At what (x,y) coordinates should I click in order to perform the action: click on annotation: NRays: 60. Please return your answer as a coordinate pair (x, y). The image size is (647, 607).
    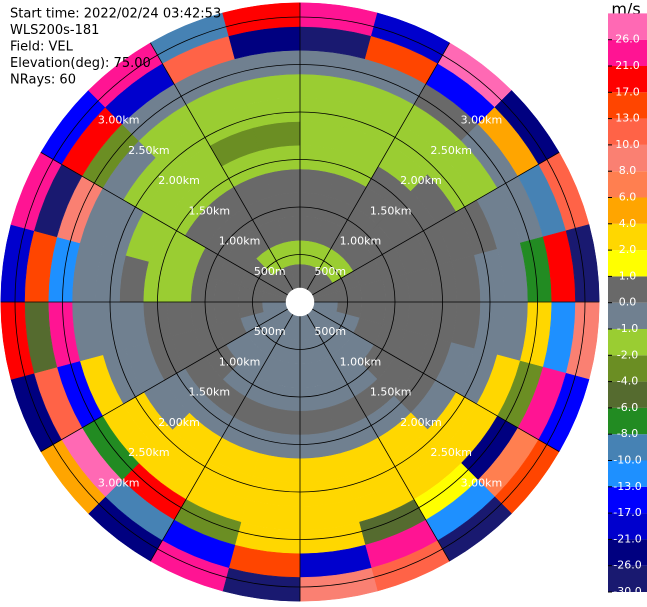
    Looking at the image, I should click on (43, 80).